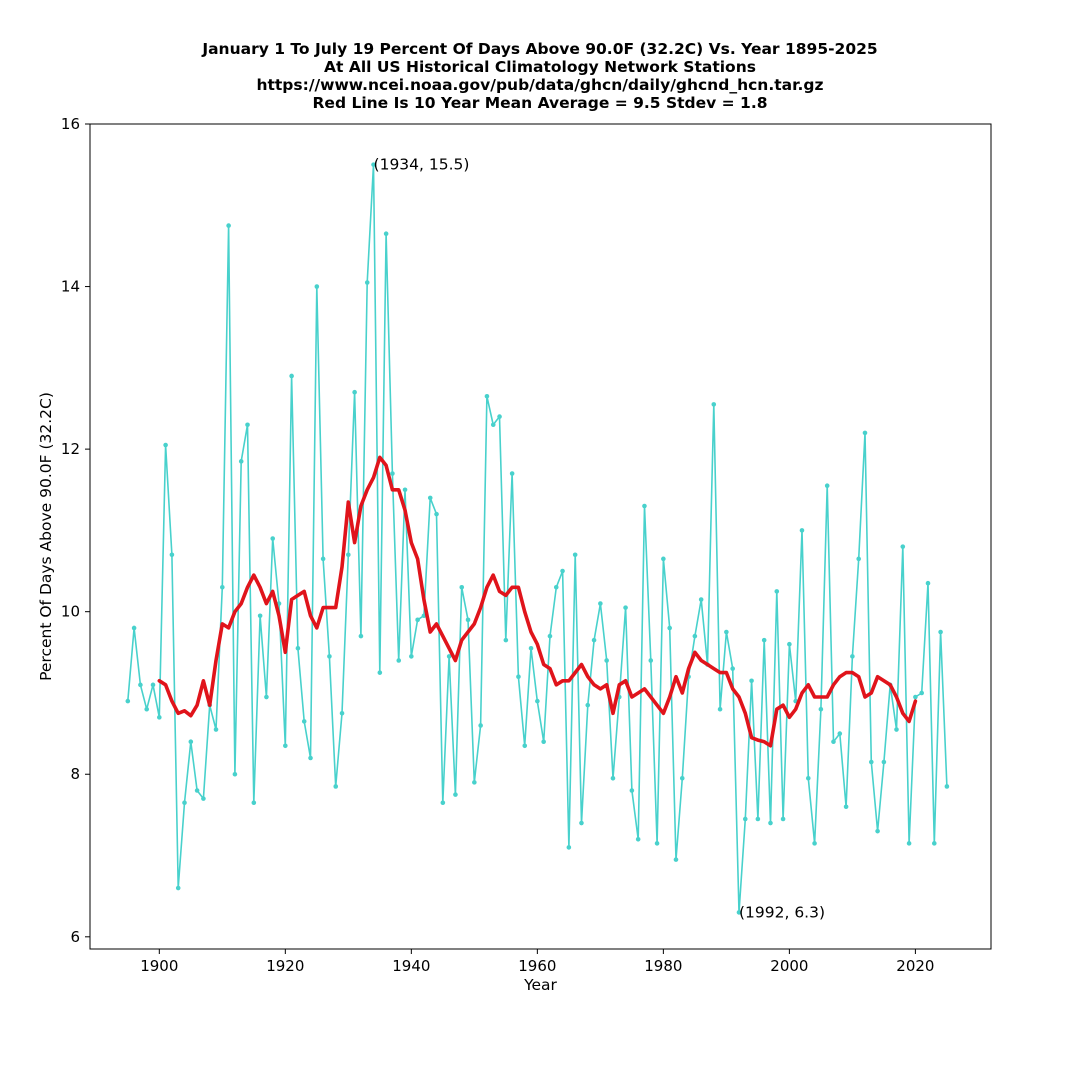 The height and width of the screenshot is (1073, 1080). Describe the element at coordinates (285, 966) in the screenshot. I see `x-tick-label: 1920` at that location.